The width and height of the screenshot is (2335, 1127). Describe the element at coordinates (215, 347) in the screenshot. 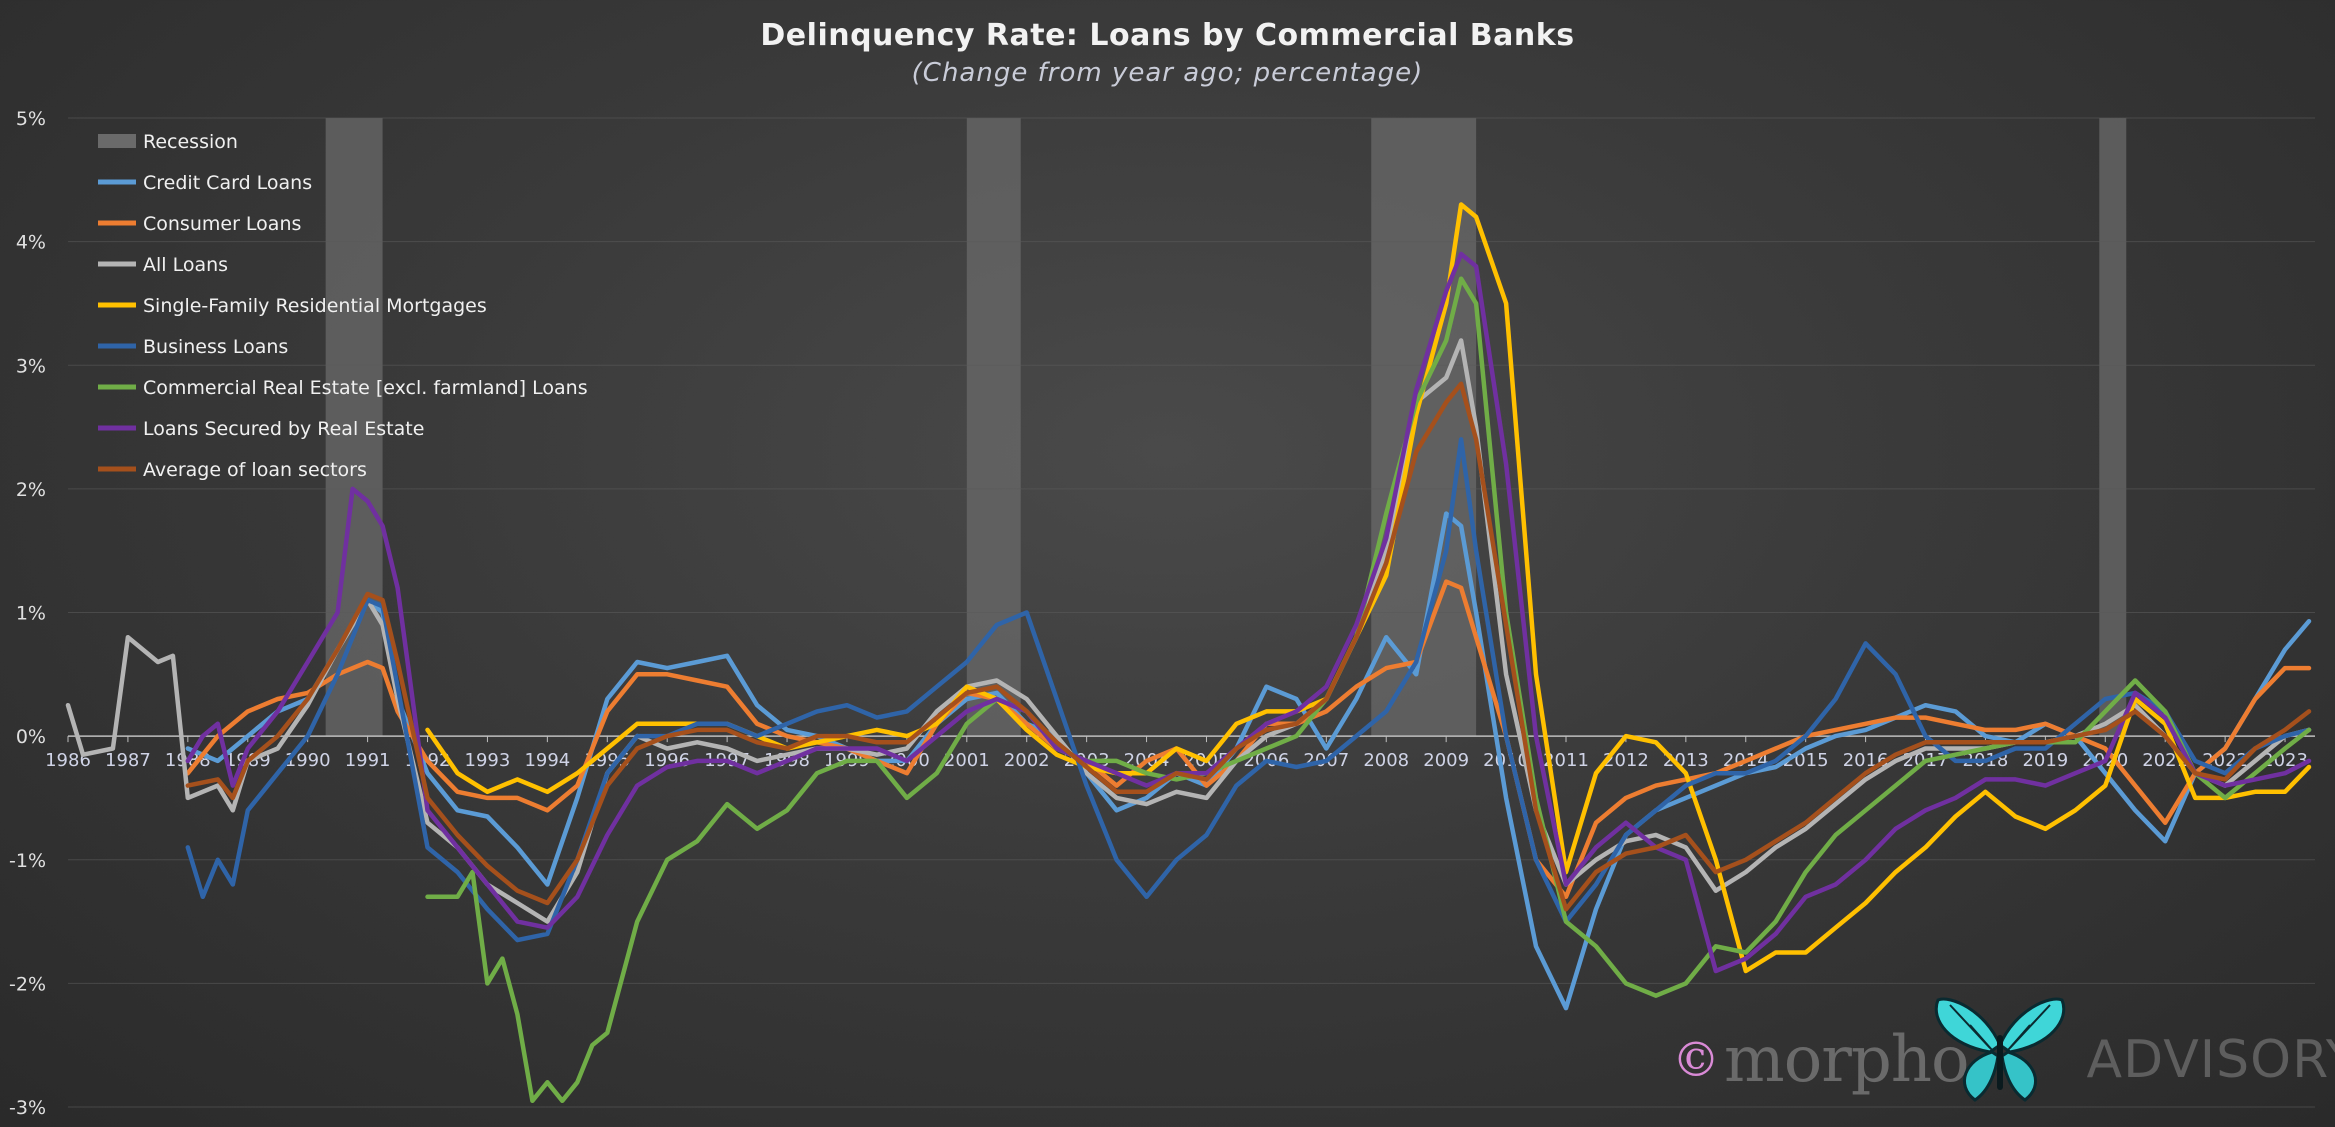

I see `legend-label: Business Loans` at that location.